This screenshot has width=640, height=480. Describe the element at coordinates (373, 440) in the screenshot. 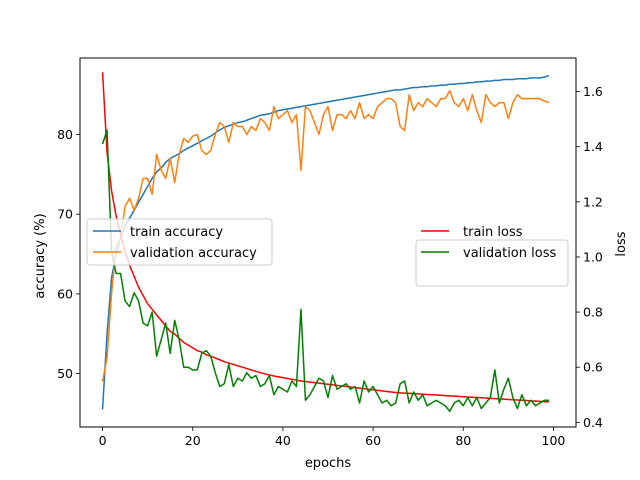

I see `x-tick-label: 60` at that location.